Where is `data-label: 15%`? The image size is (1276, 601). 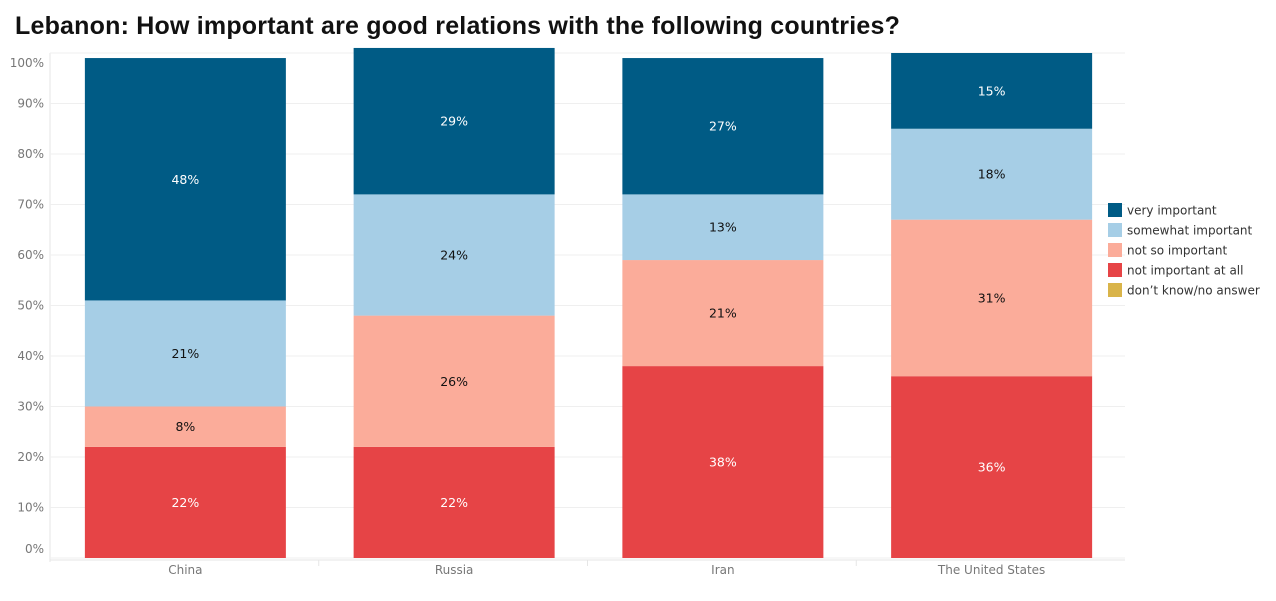 data-label: 15% is located at coordinates (992, 90).